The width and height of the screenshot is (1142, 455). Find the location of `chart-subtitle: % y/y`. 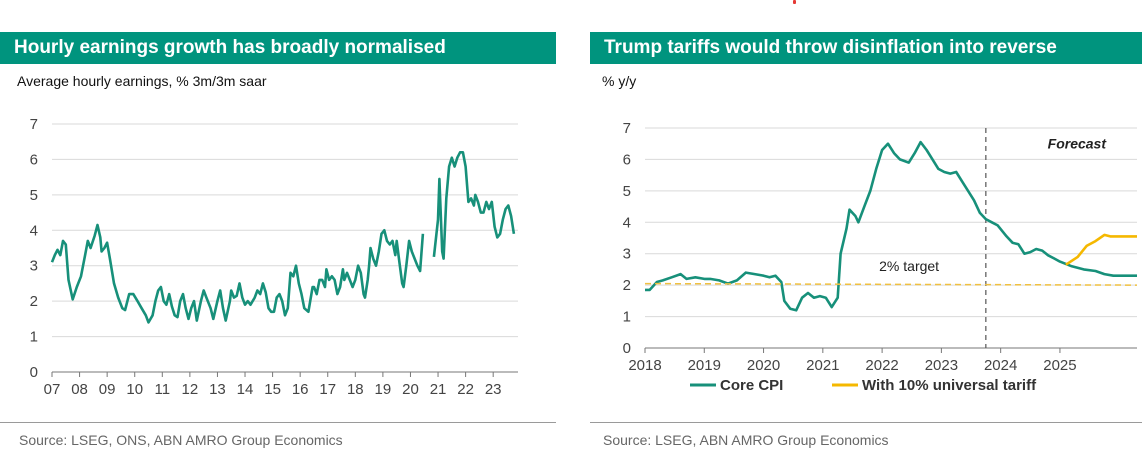

chart-subtitle: % y/y is located at coordinates (619, 81).